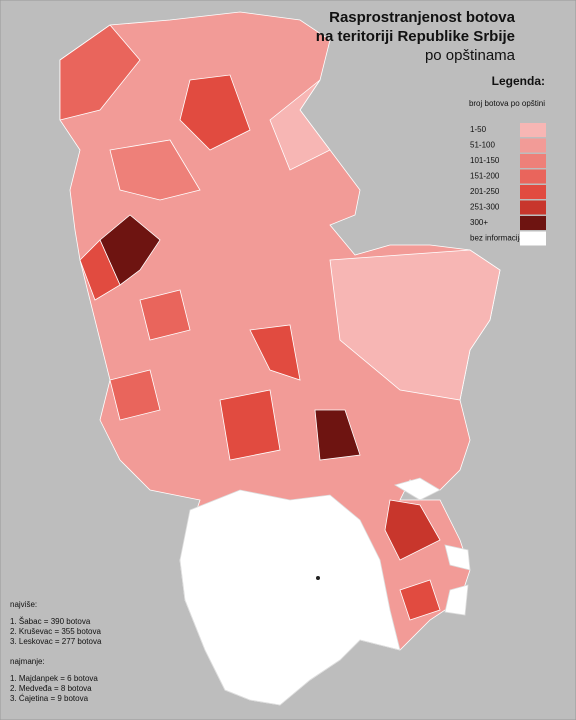 The height and width of the screenshot is (720, 576). I want to click on note: 3. Leskovac = 277 botova, so click(56, 641).